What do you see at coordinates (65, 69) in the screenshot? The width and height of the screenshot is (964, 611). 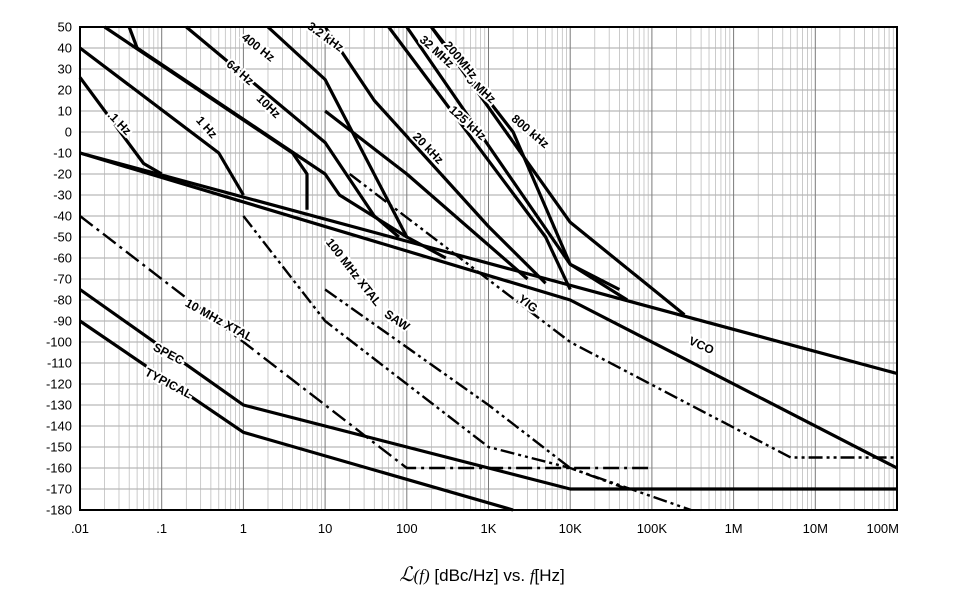 I see `y-tick-label: 30` at bounding box center [65, 69].